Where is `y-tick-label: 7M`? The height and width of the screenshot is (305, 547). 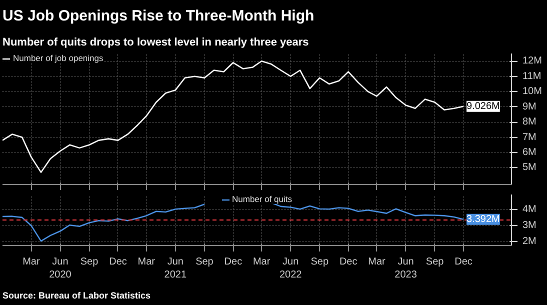 y-tick-label: 7M is located at coordinates (529, 137).